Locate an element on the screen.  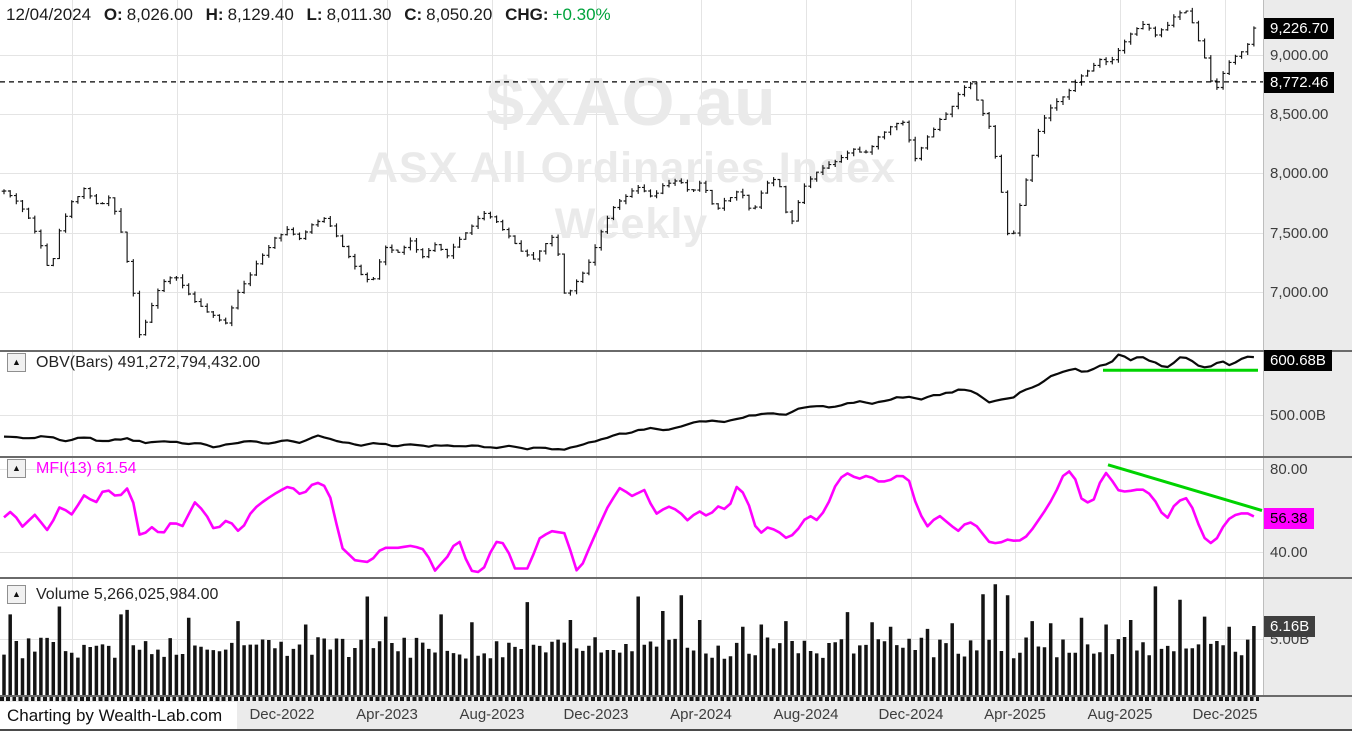
obv-panel-header: ▲ OBV(Bars) 491,272,794,432.00 is located at coordinates (133, 362).